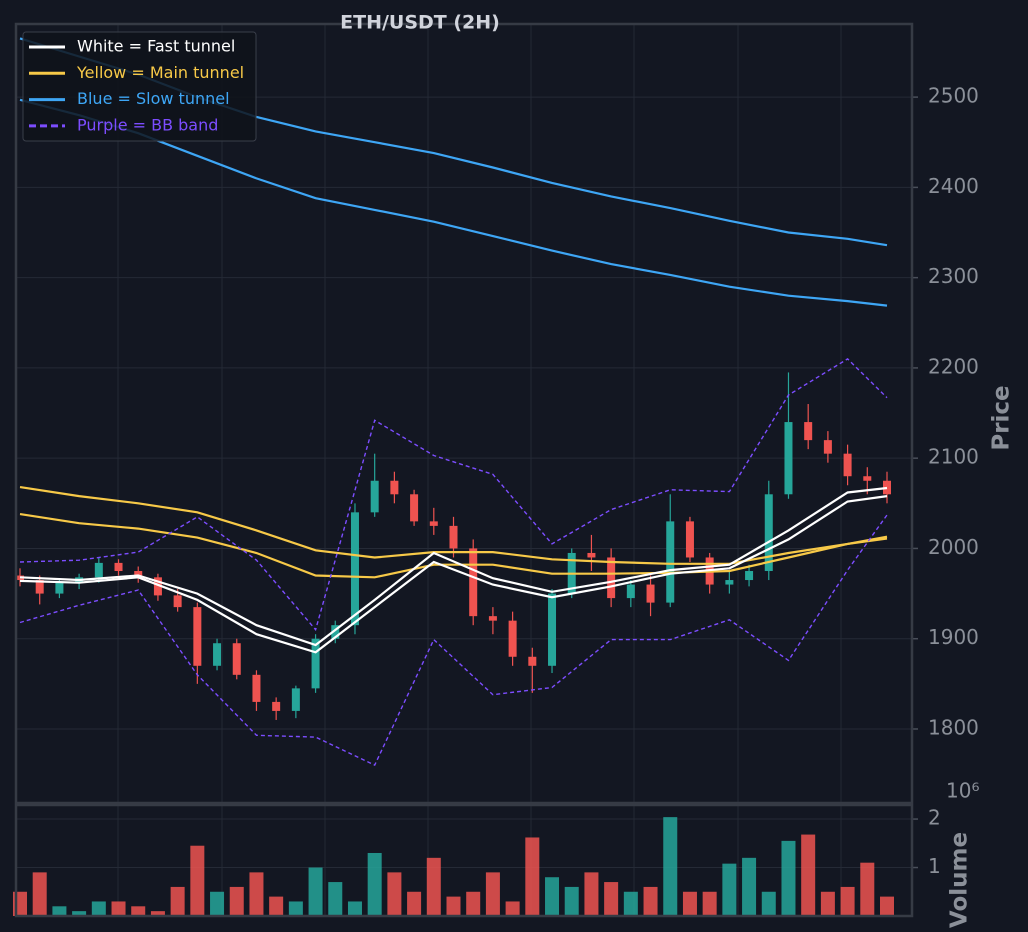 The height and width of the screenshot is (932, 1028). What do you see at coordinates (156, 46) in the screenshot?
I see `legend-label: White = Fast tunnel` at bounding box center [156, 46].